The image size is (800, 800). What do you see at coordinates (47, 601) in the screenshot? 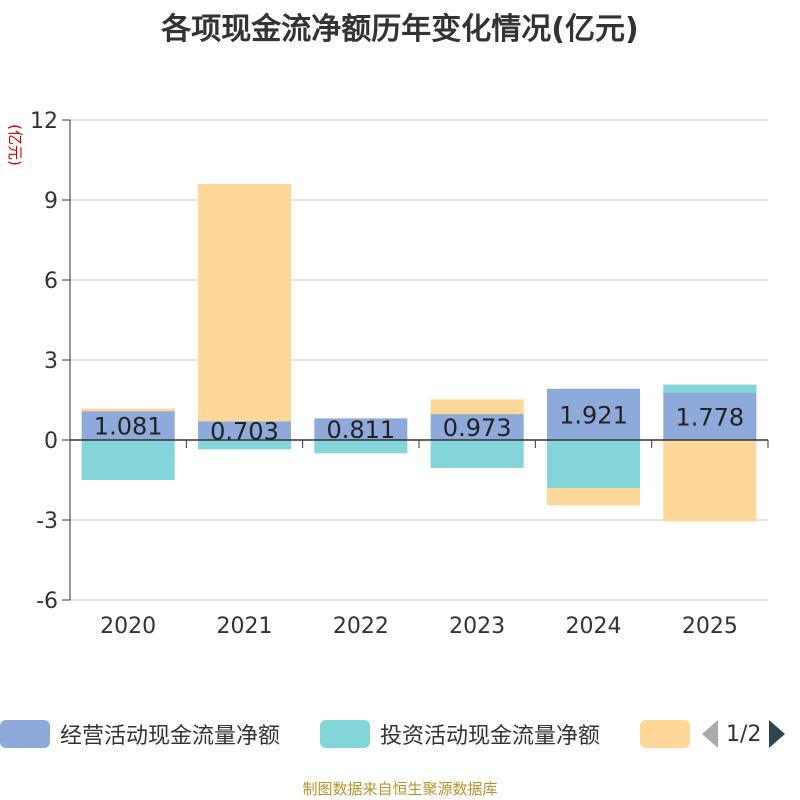
I see `y-tick-label: -6` at bounding box center [47, 601].